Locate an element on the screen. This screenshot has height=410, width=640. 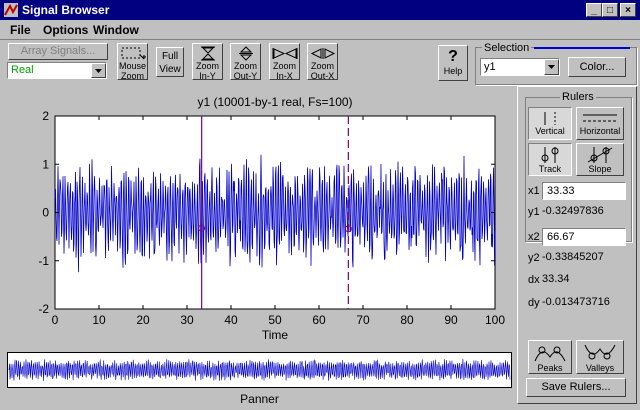
x-tick-label: 50 is located at coordinates (275, 320).